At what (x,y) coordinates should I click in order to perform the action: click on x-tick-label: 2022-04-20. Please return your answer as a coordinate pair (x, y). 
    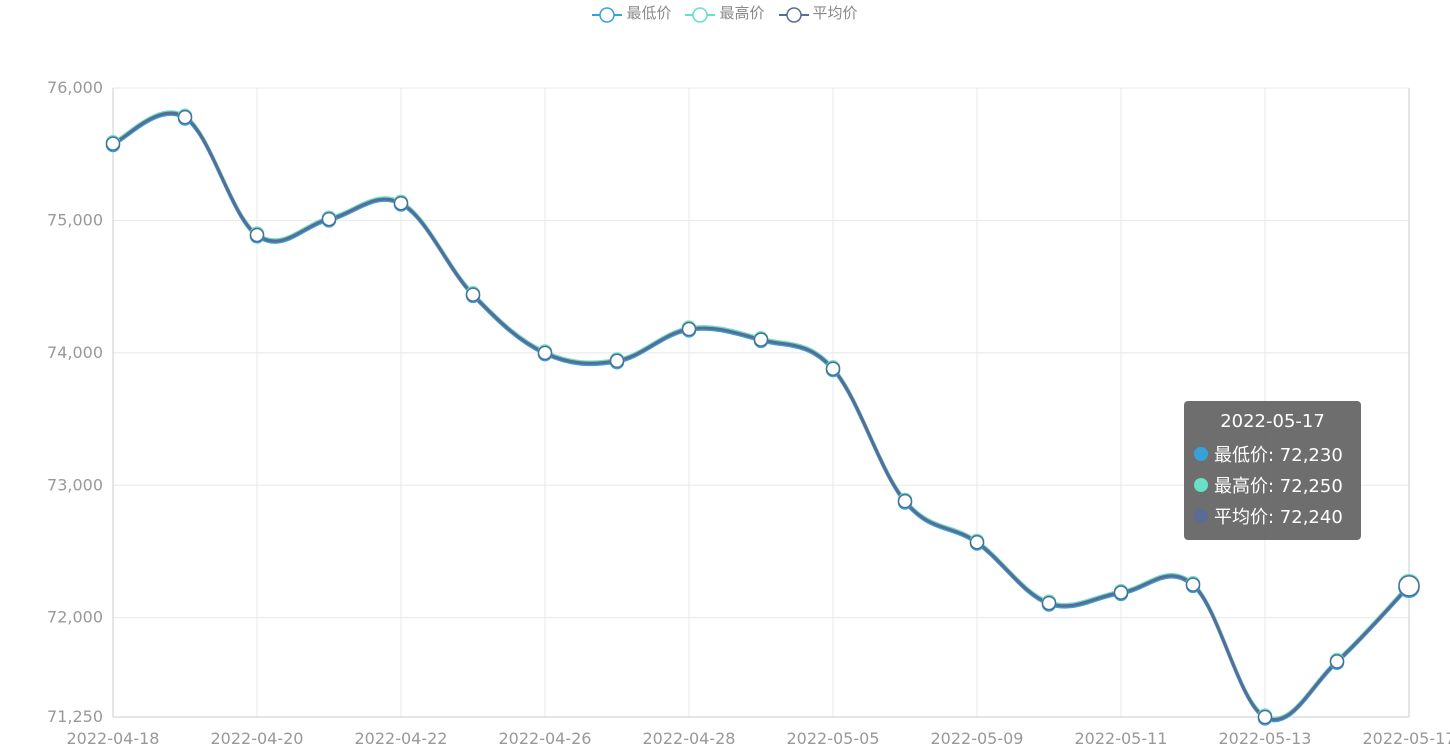
    Looking at the image, I should click on (257, 738).